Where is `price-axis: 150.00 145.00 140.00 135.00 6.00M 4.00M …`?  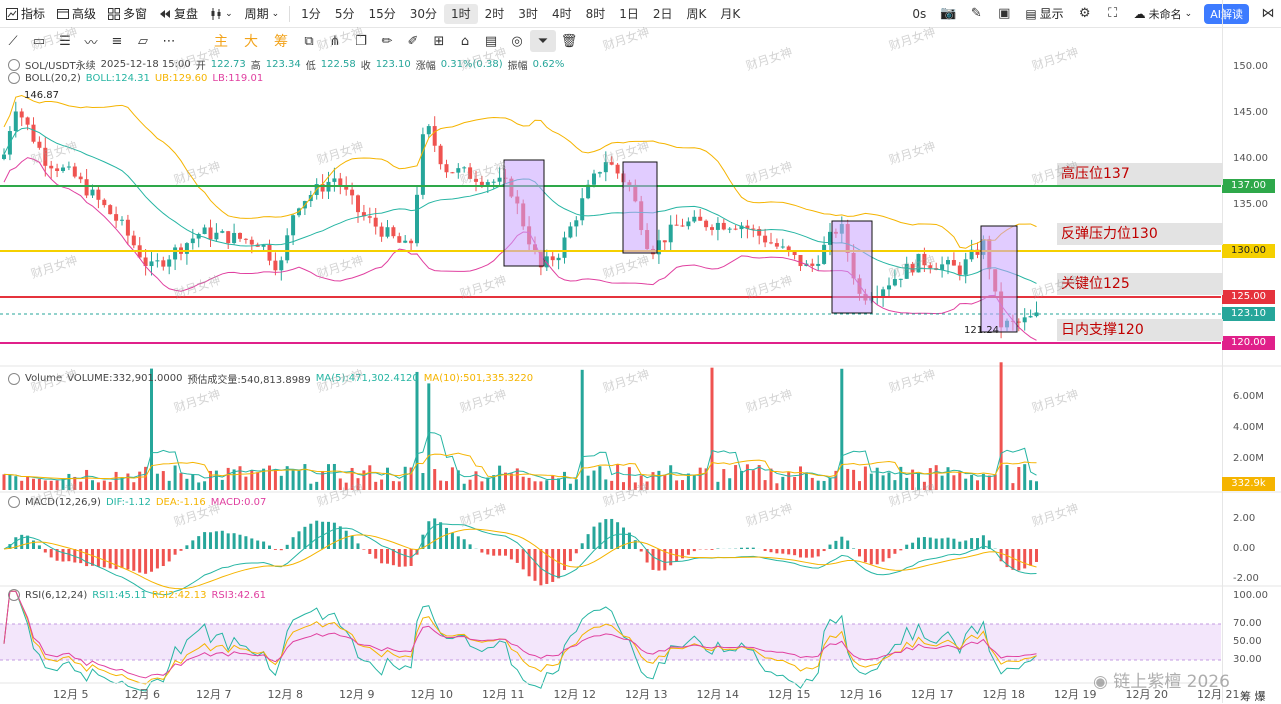
price-axis: 150.00 145.00 140.00 135.00 6.00M 4.00M … is located at coordinates (1251, 351).